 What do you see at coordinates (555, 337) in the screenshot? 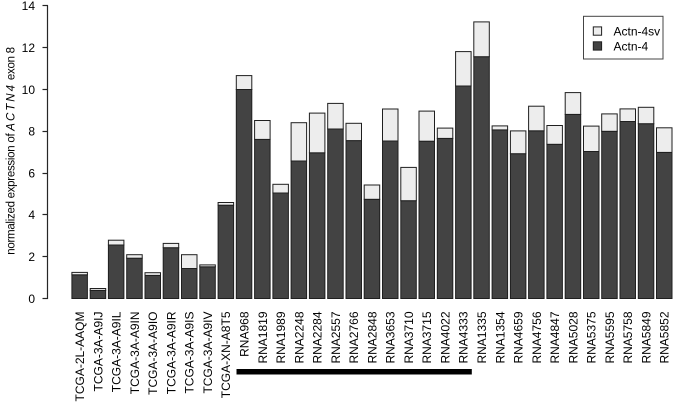
I see `svg-text: RNA4847` at bounding box center [555, 337].